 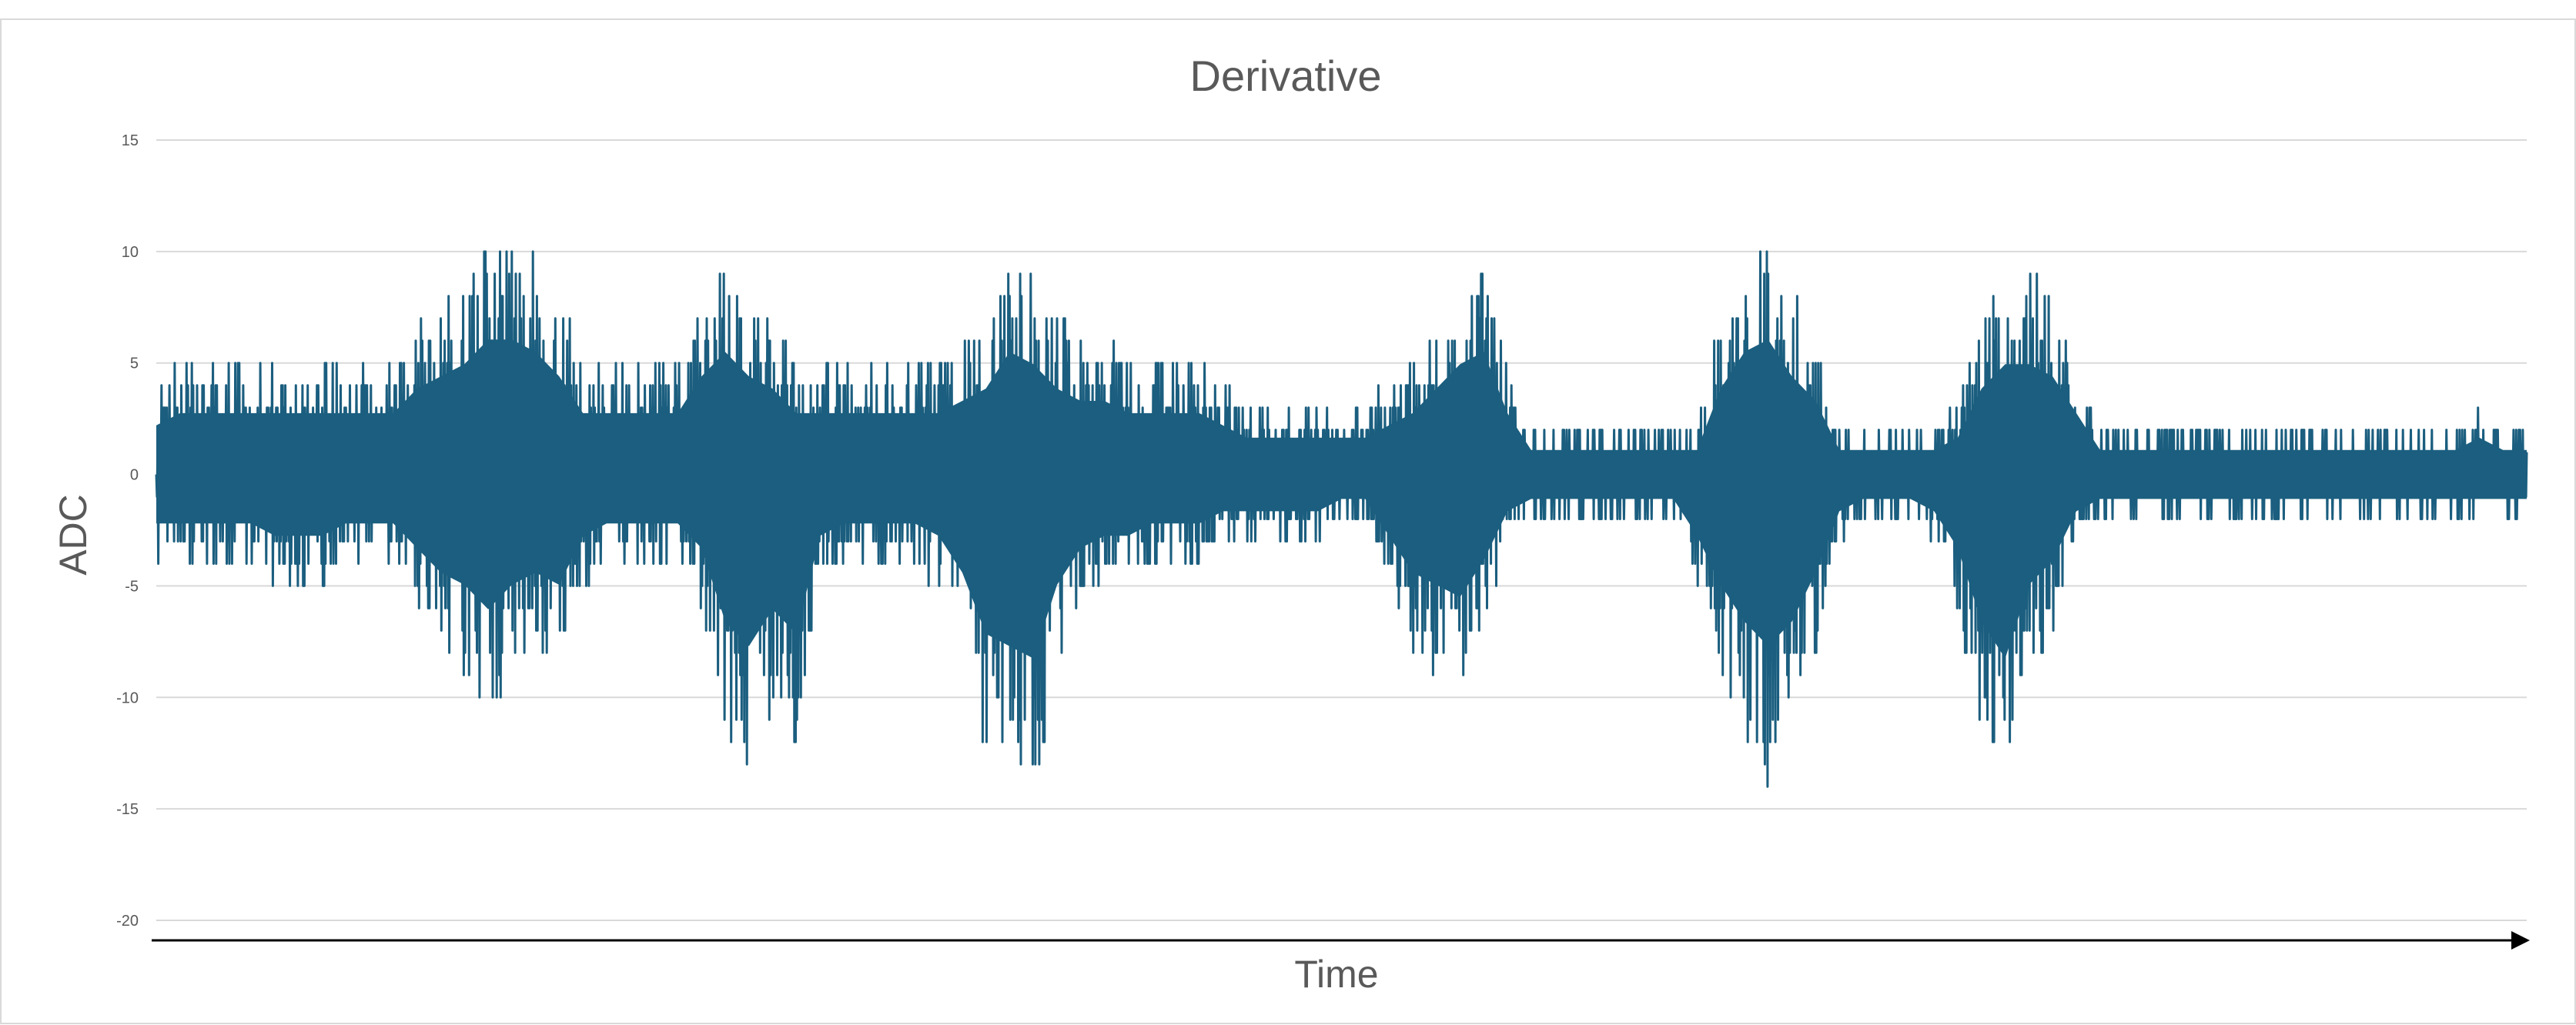 What do you see at coordinates (131, 140) in the screenshot?
I see `y-tick-label: 15` at bounding box center [131, 140].